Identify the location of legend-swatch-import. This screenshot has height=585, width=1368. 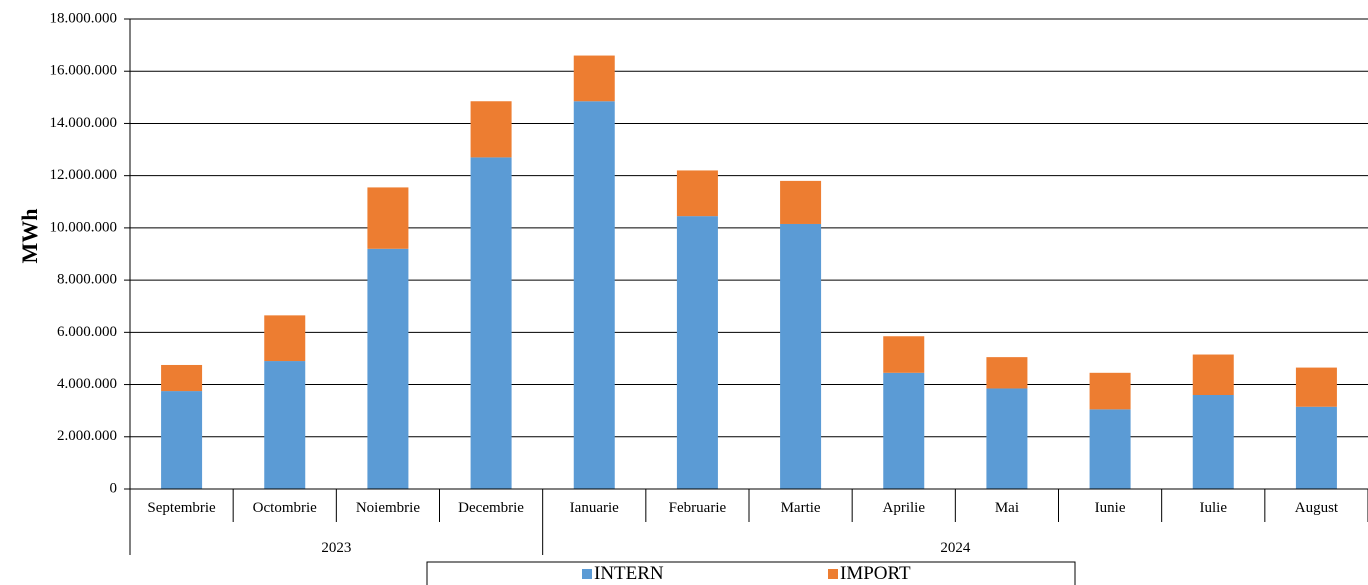
(833, 574).